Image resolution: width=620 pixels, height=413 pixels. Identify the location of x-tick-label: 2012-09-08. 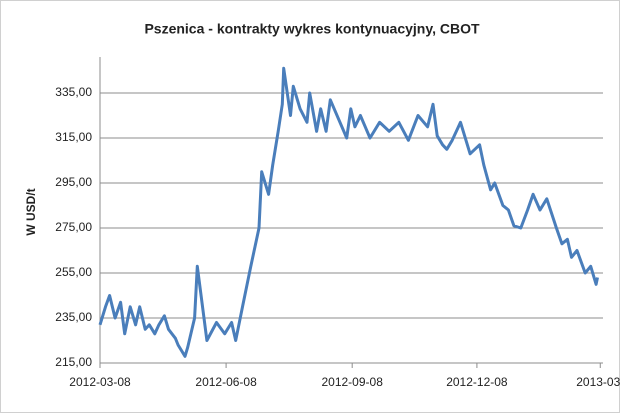
(352, 382).